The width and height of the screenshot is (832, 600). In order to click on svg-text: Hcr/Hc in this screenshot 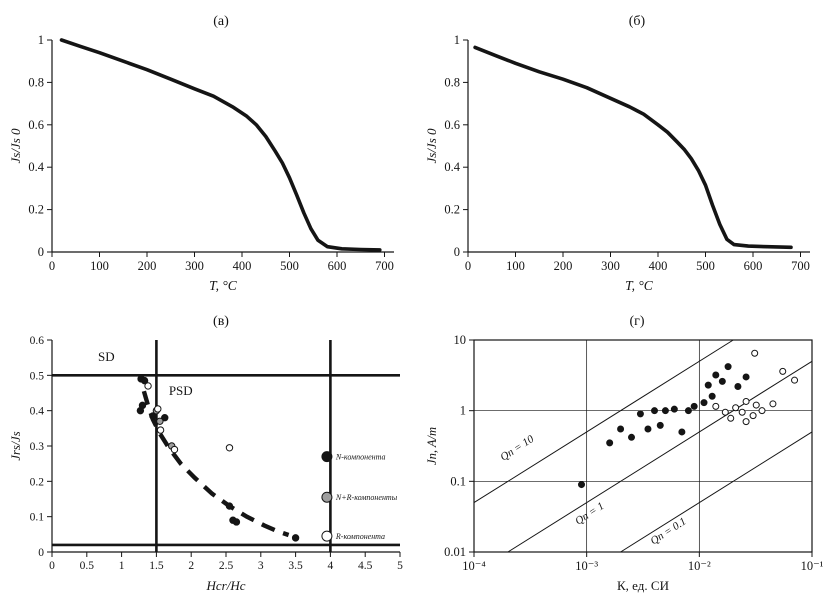, I will do `click(226, 585)`.